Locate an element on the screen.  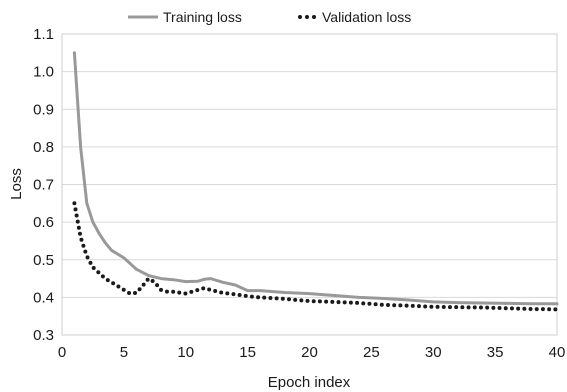
legend-label-validation: Validation loss is located at coordinates (366, 17).